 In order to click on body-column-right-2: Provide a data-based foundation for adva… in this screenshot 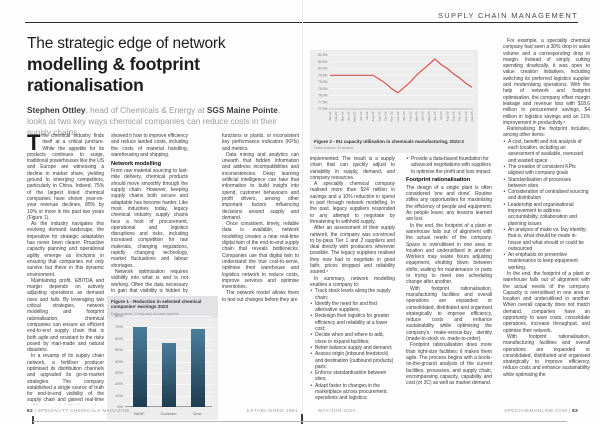, I will do `click(449, 280)`.